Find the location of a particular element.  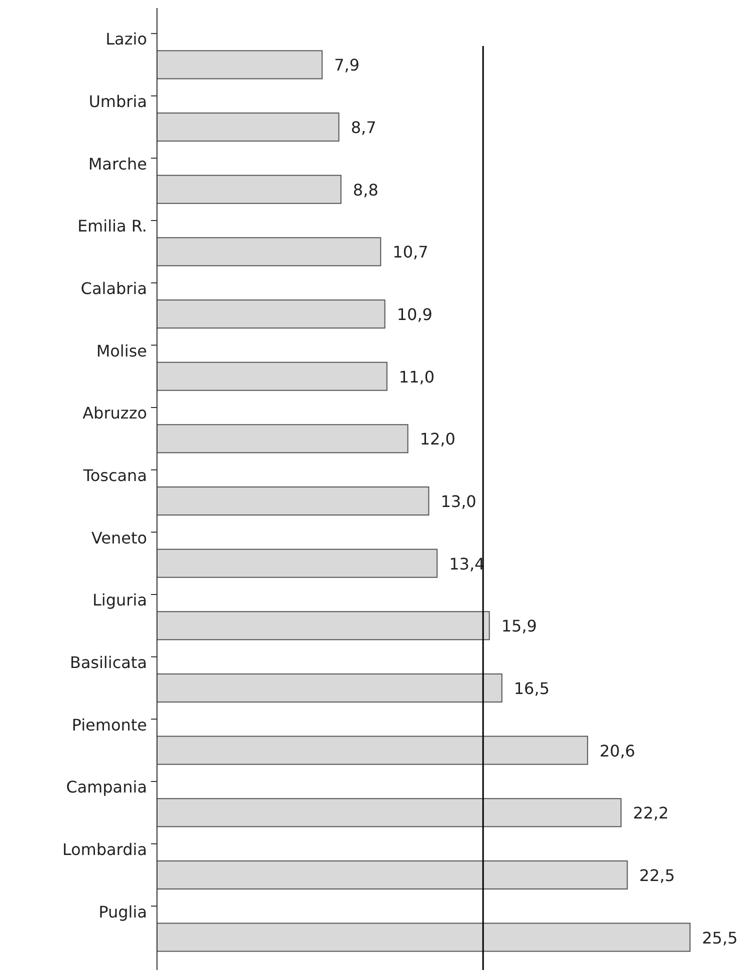

data-label: 8,7 is located at coordinates (363, 128).